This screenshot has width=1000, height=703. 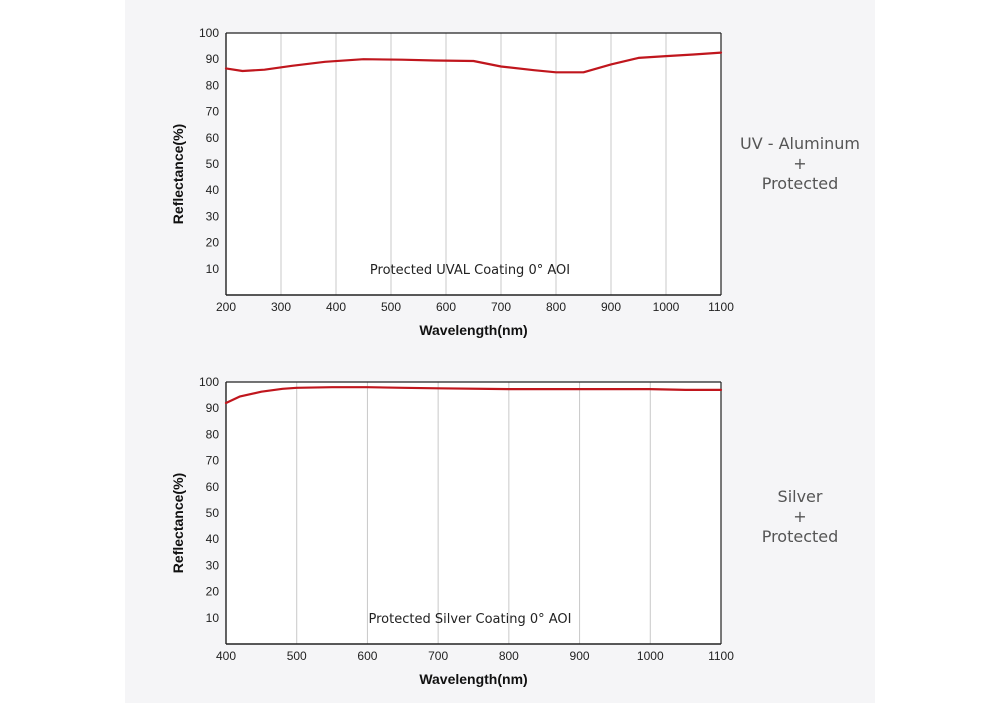 I want to click on side-label-bottom-line3: Protected, so click(x=800, y=536).